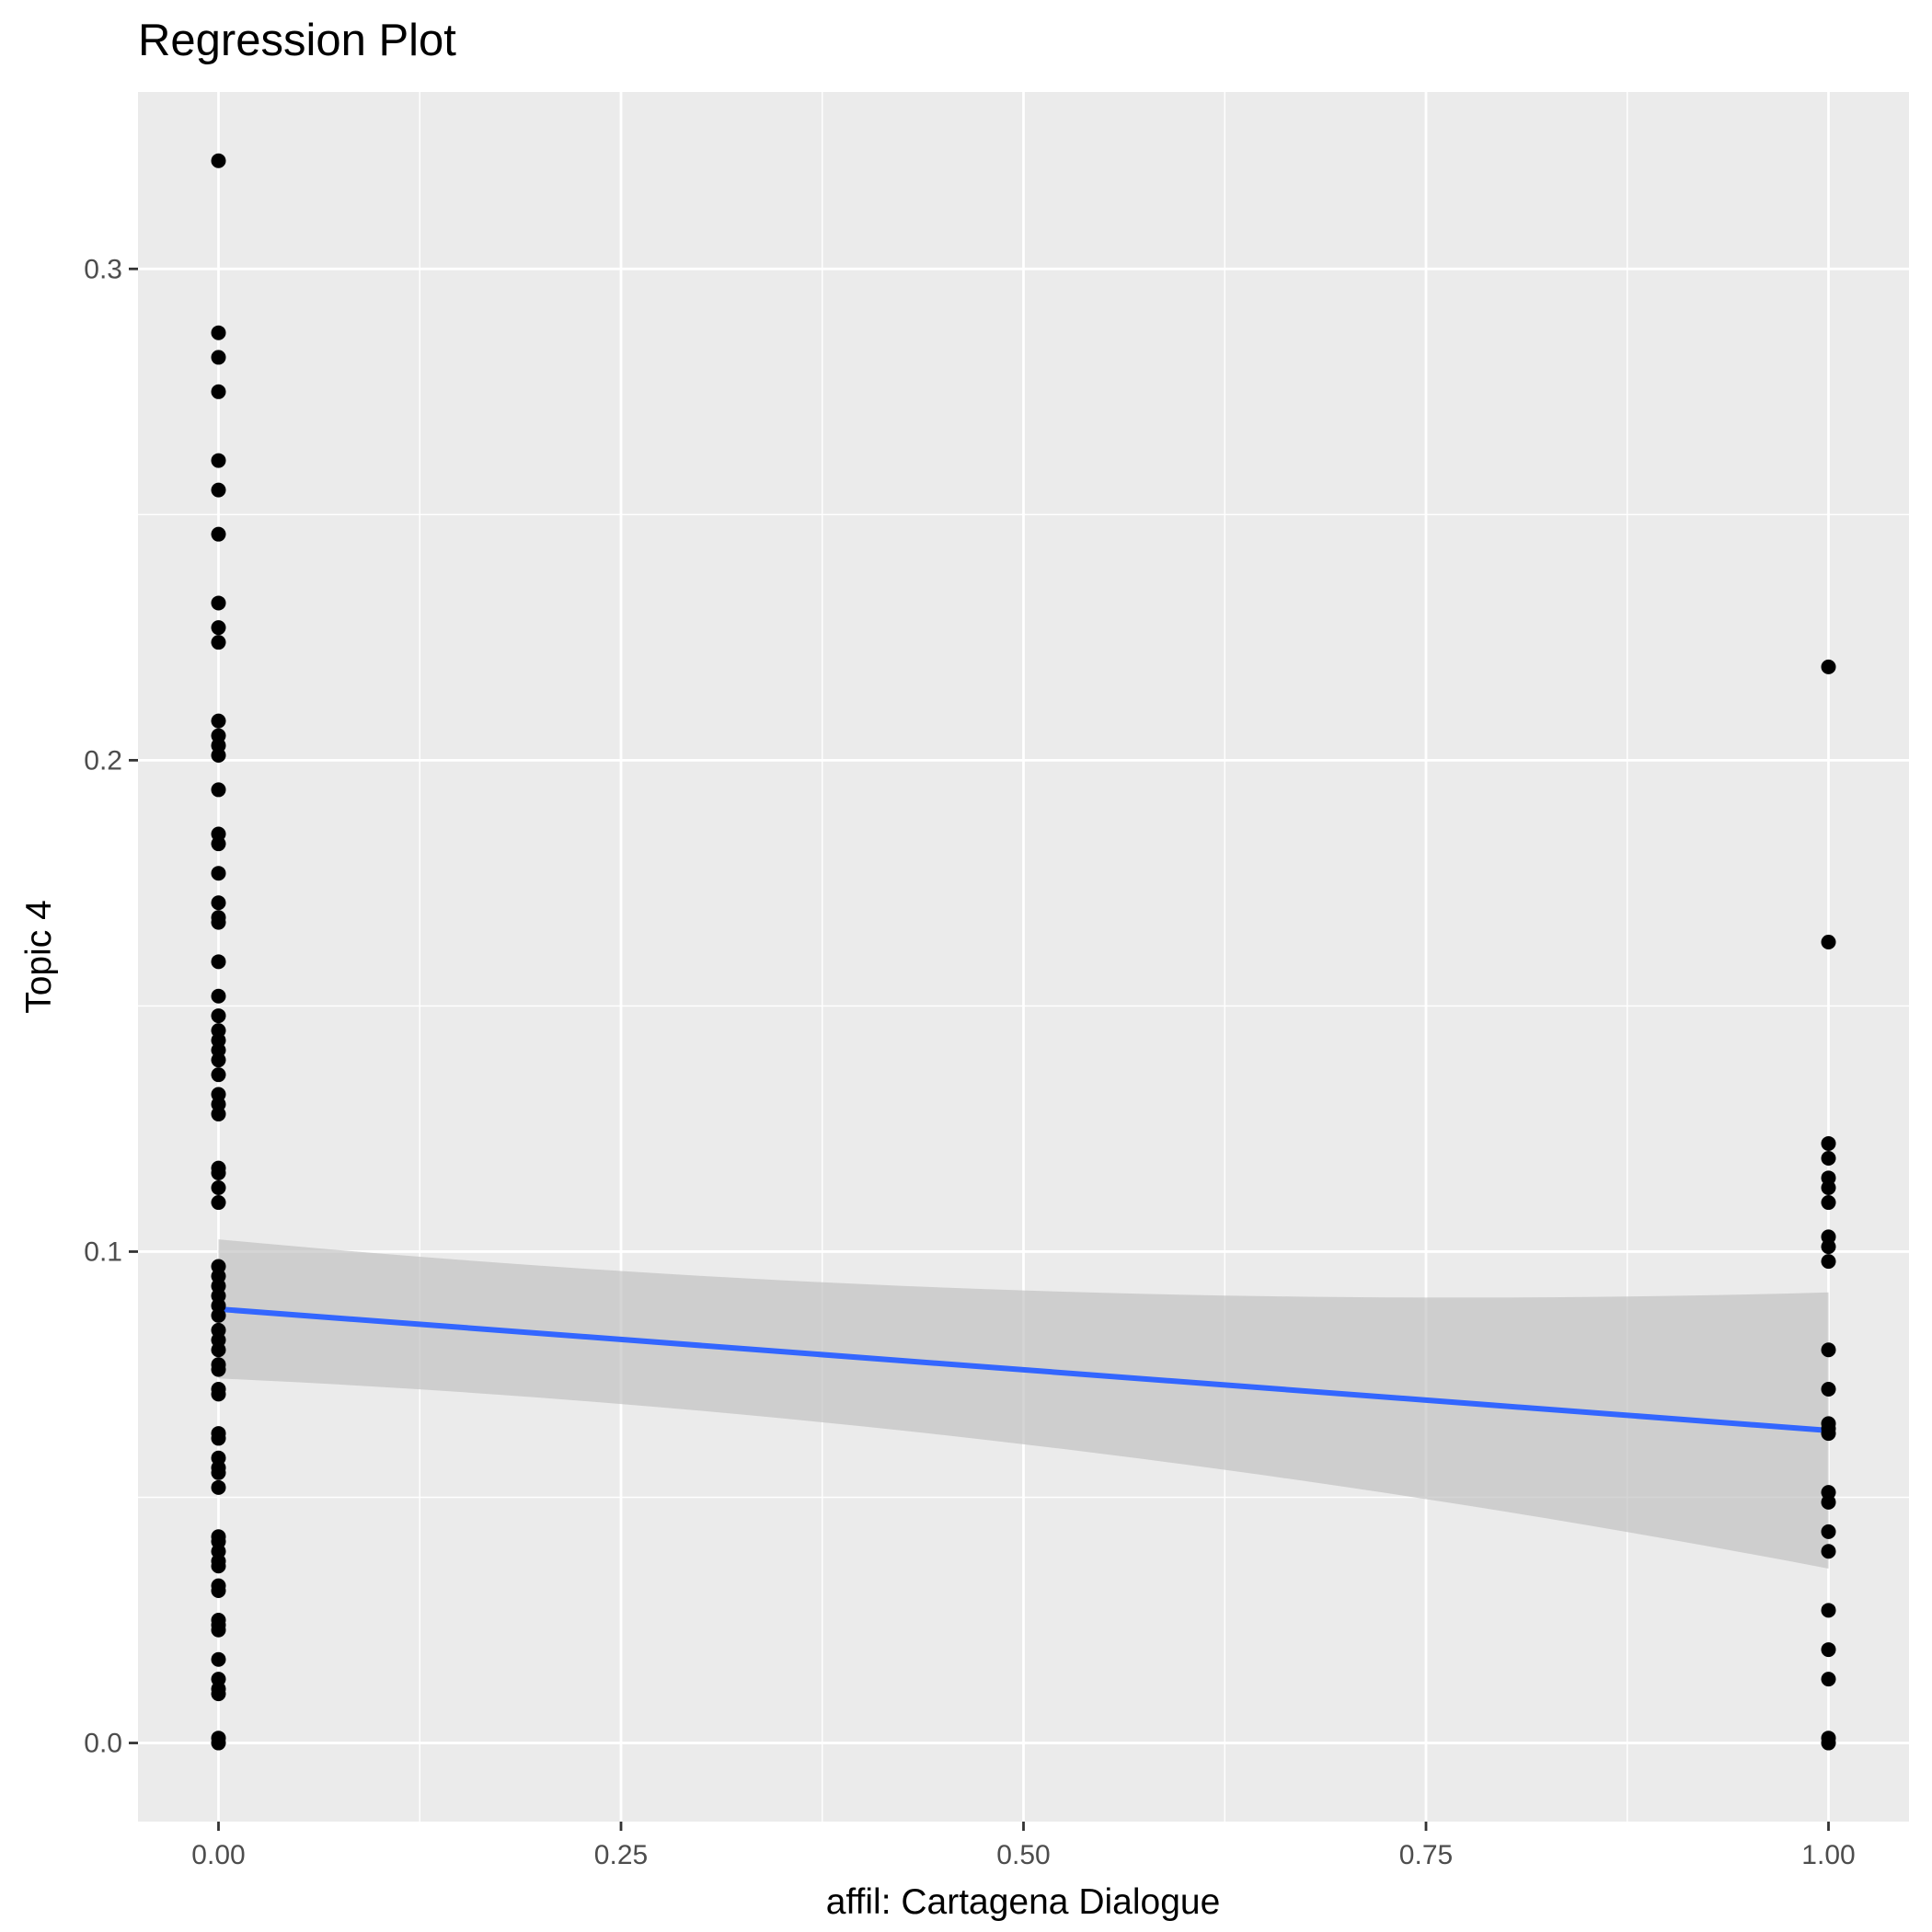  Describe the element at coordinates (111, 1006) in the screenshot. I see `y-axis: 0.0 0.1 0.2 0.3` at that location.